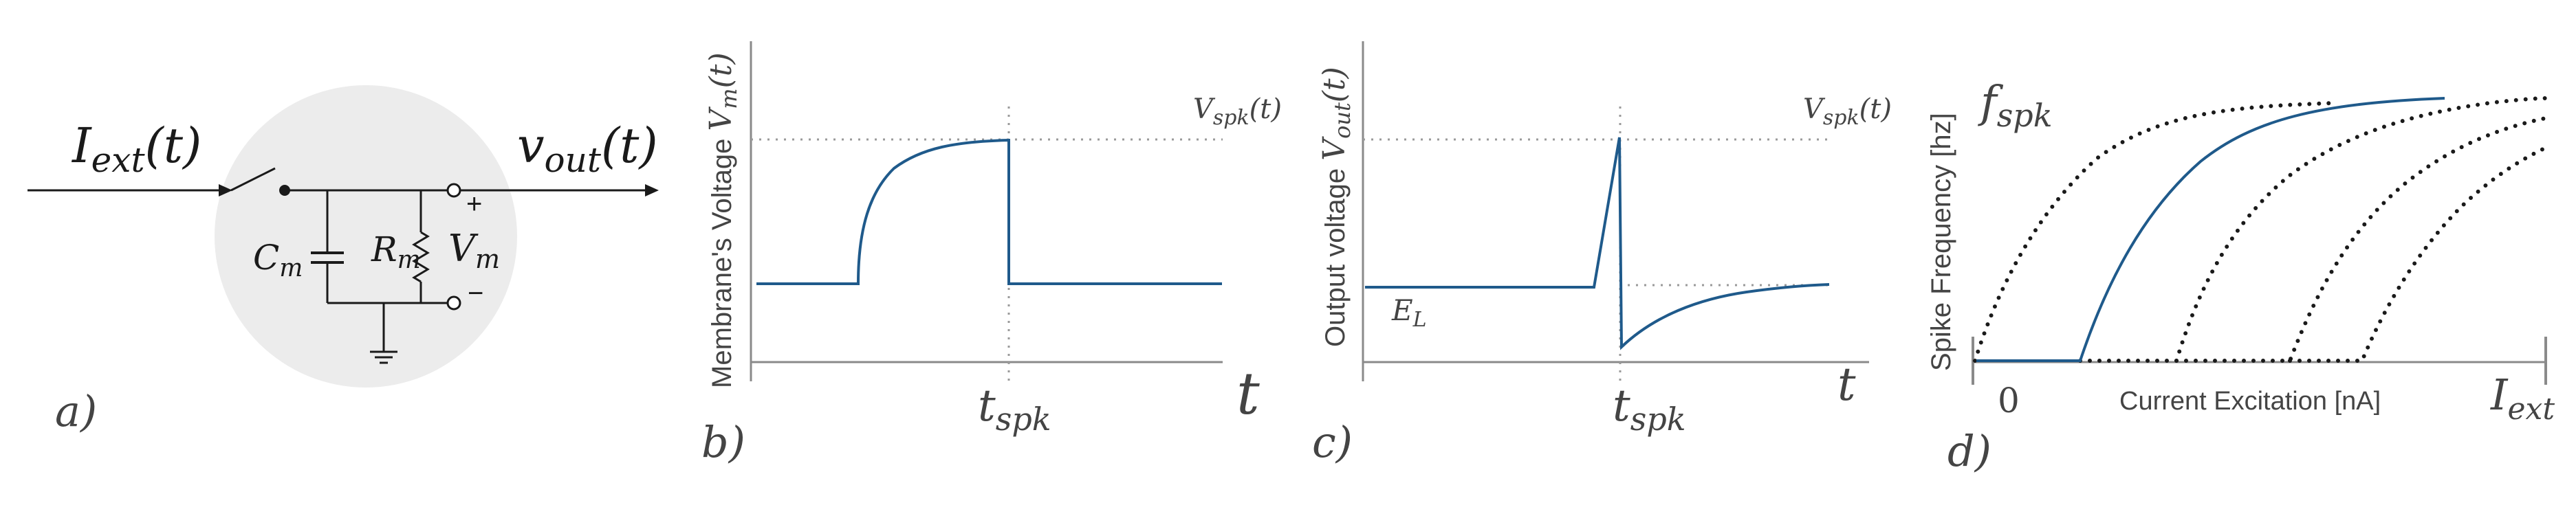 This screenshot has height=505, width=2576. What do you see at coordinates (136, 148) in the screenshot?
I see `input-current-label: Iext(t)` at bounding box center [136, 148].